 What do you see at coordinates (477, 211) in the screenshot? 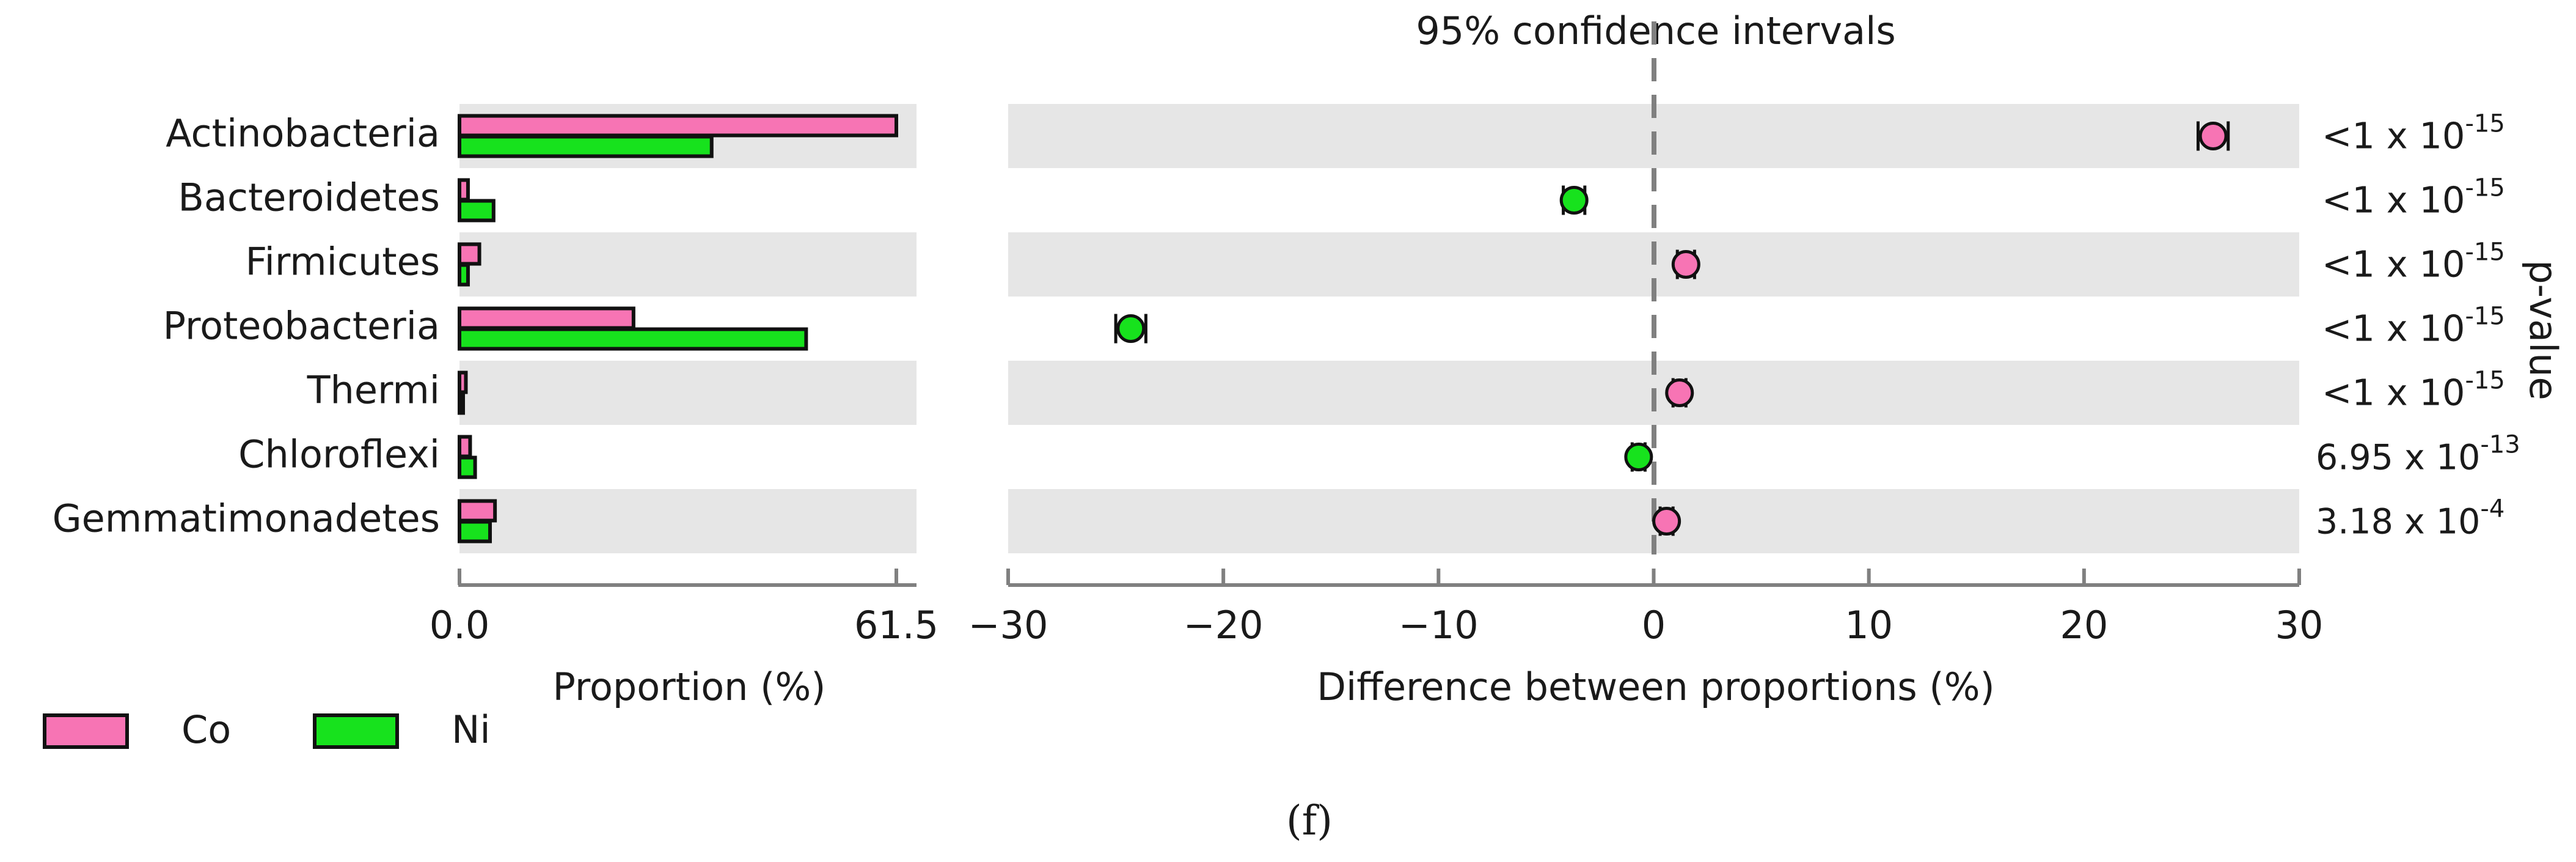
I see `proportion-bar-ni-bacteroidetes` at bounding box center [477, 211].